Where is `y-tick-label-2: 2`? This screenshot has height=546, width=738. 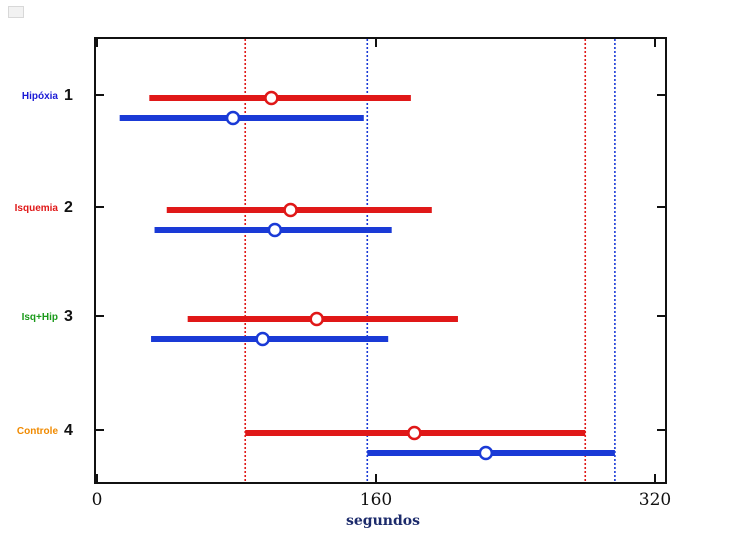
y-tick-label-2: 2 is located at coordinates (68, 207).